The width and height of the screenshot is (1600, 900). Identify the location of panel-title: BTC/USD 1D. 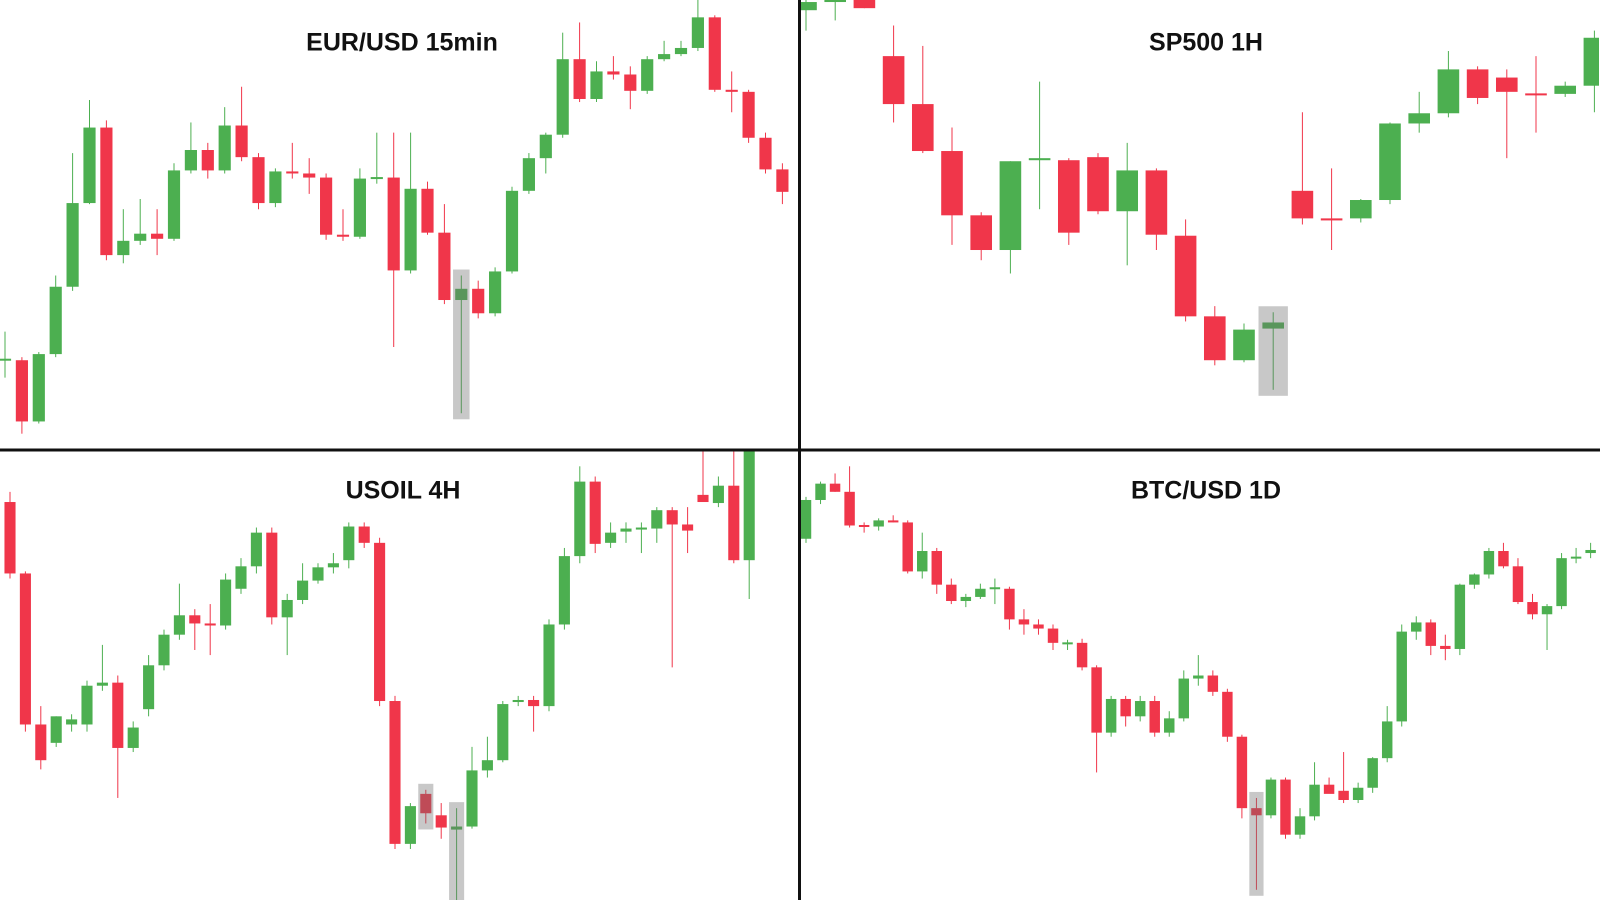
(1206, 491).